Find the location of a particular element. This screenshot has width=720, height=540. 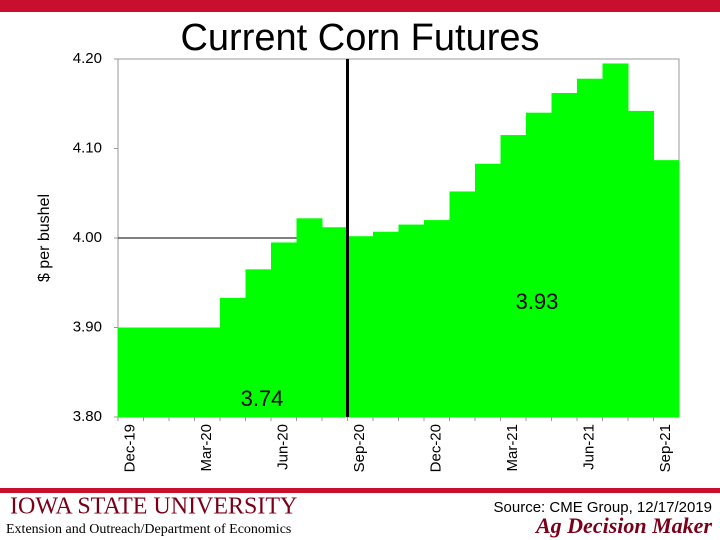

footer-band is located at coordinates (360, 490).